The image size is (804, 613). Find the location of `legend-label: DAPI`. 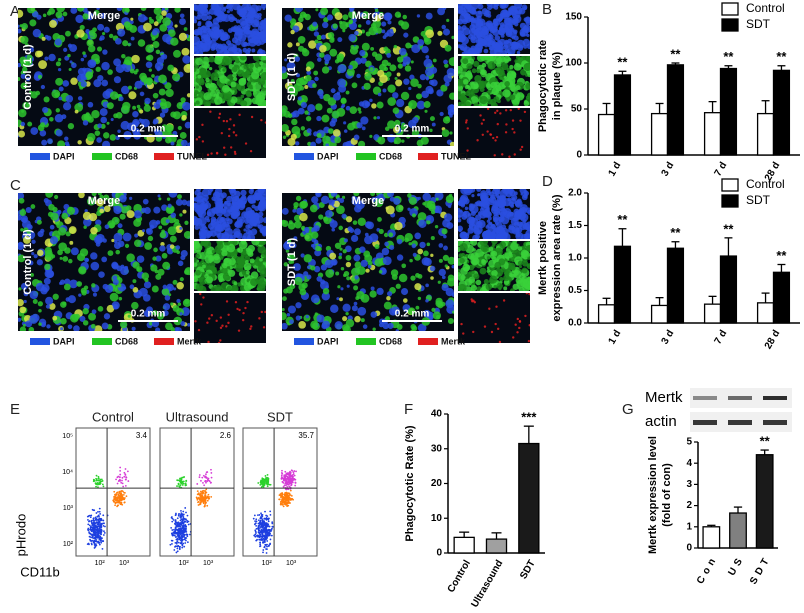

legend-label: DAPI is located at coordinates (64, 341).